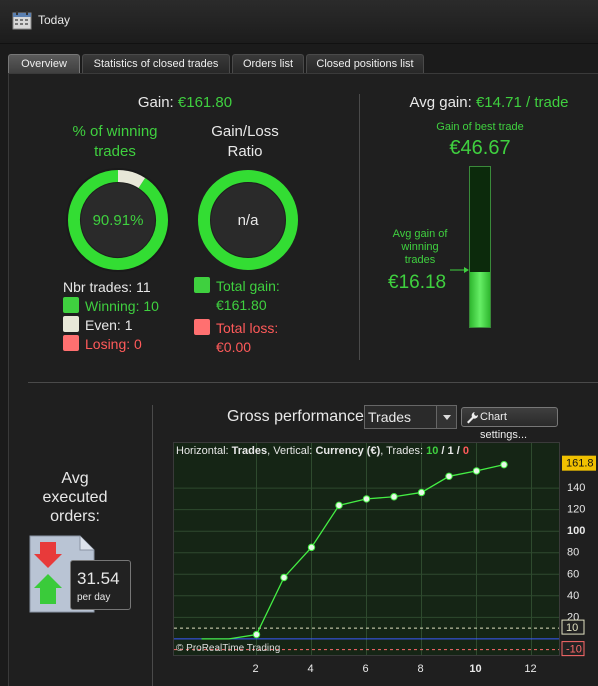 The image size is (598, 686). I want to click on chart-header-sep1: ,, so click(269, 451).